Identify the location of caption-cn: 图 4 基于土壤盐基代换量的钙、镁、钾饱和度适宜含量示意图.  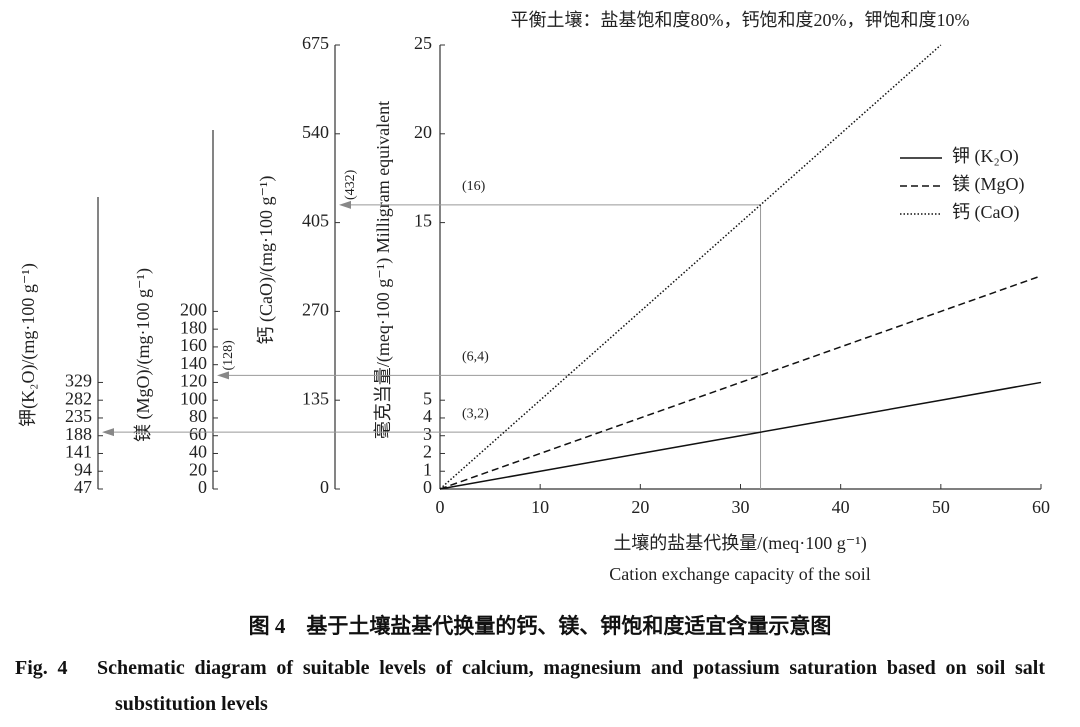
(540, 626).